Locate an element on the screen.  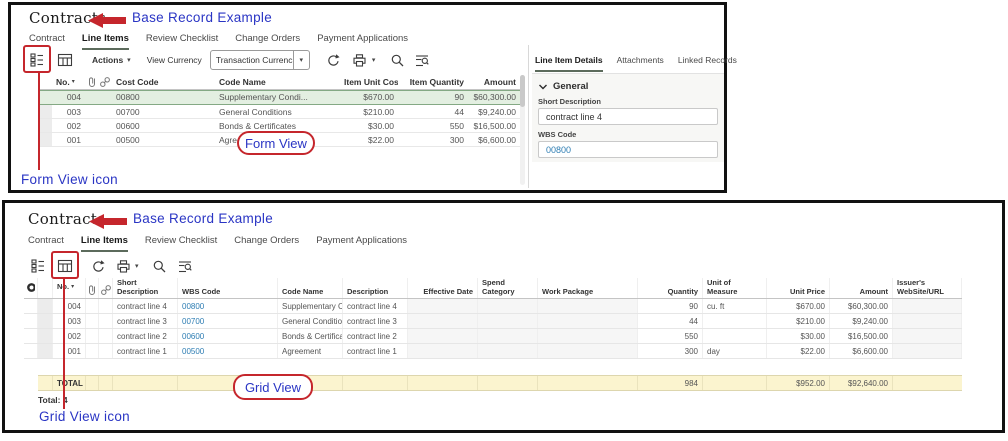
wbs-code-link: 00600 is located at coordinates (228, 336).